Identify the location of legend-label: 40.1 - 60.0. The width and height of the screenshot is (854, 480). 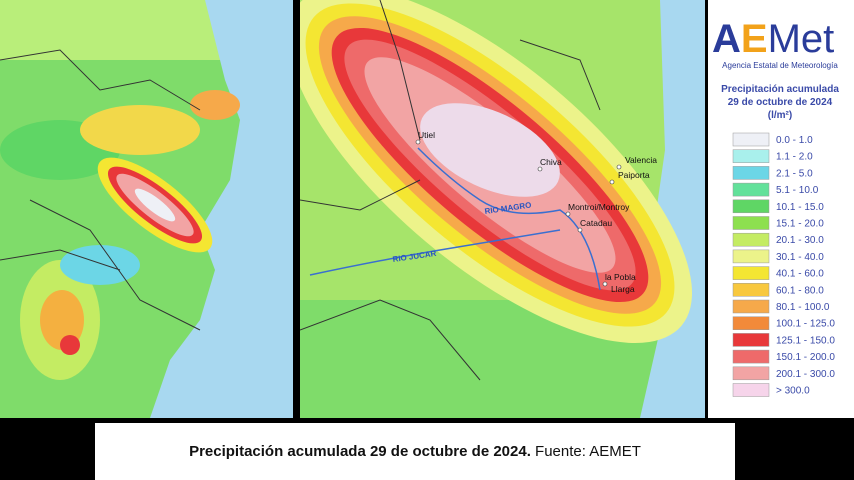
(800, 274).